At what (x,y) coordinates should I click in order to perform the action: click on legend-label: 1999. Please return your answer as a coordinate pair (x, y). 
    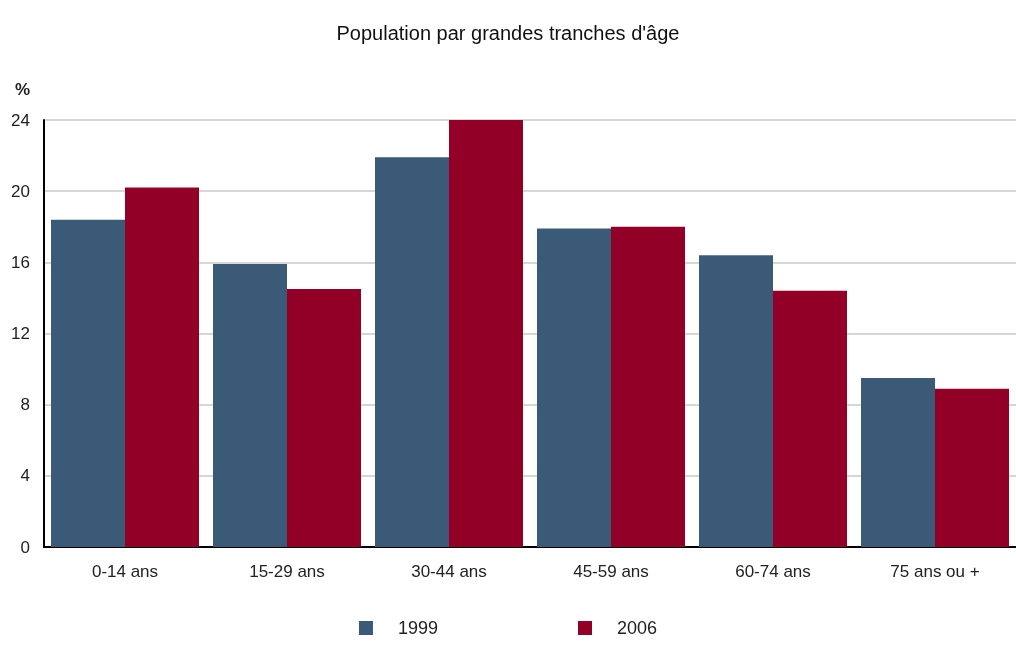
    Looking at the image, I should click on (417, 628).